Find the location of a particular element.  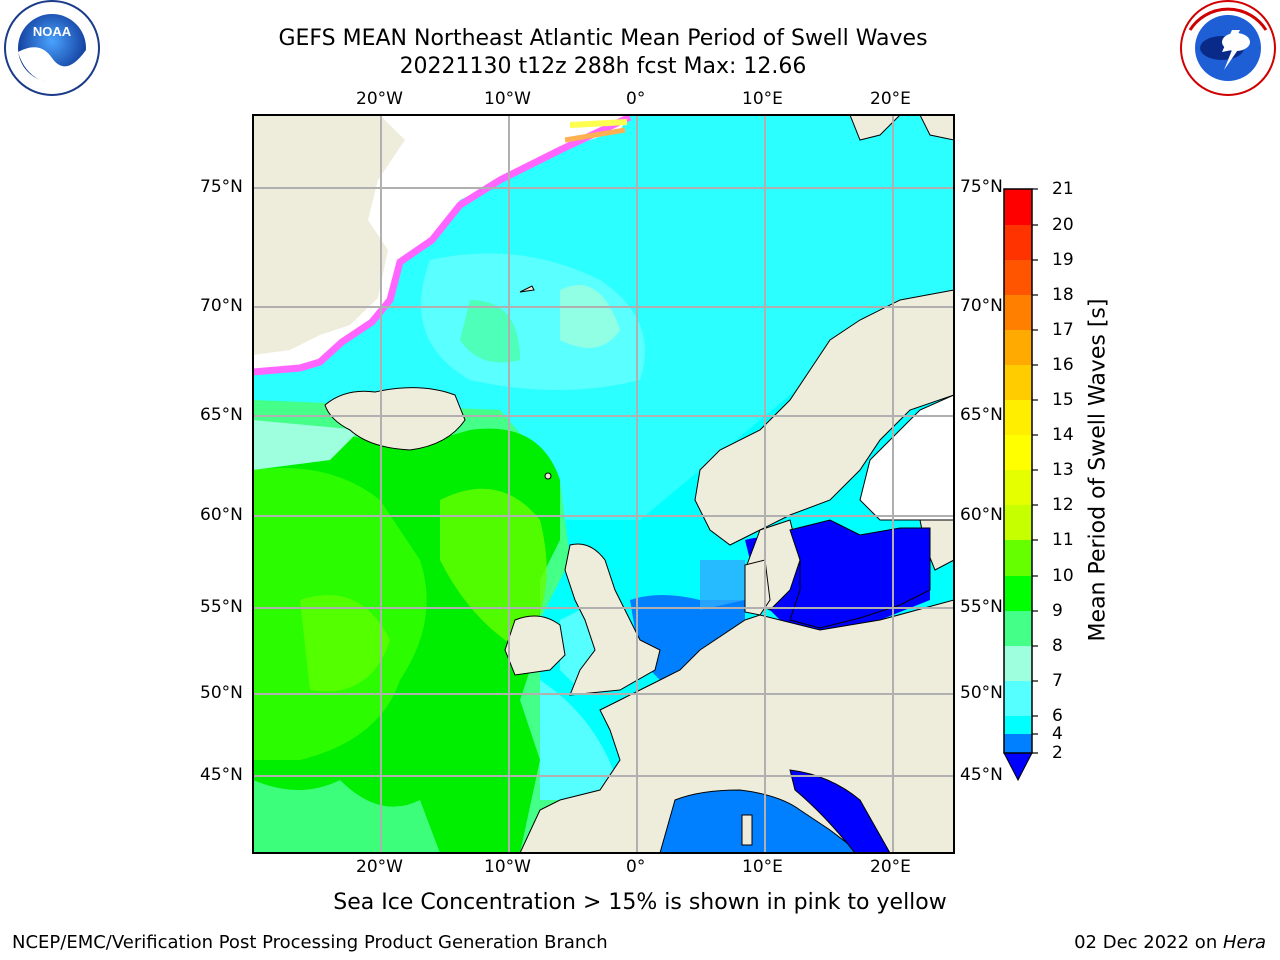

colorbar-tick-13: 13 is located at coordinates (1063, 470).